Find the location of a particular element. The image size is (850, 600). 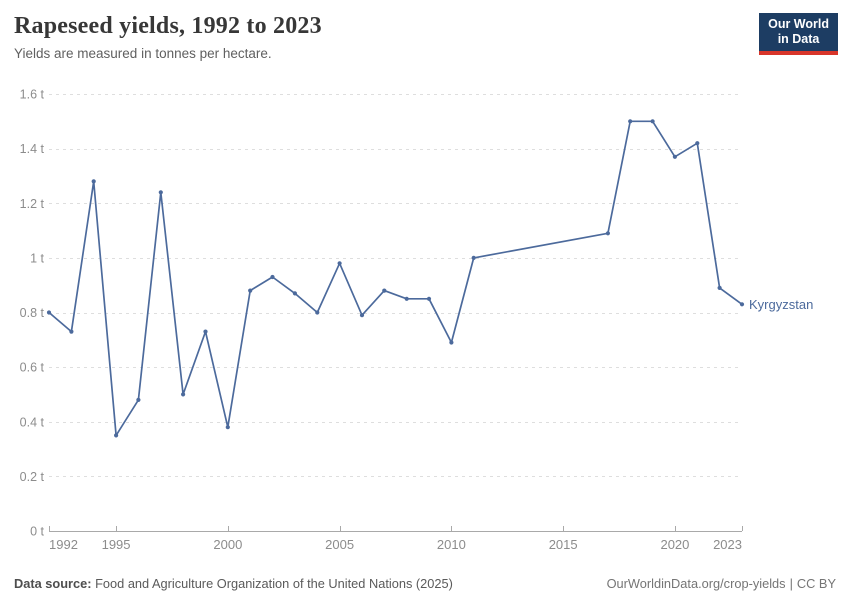

owid-logo: Our World in Data is located at coordinates (798, 34).